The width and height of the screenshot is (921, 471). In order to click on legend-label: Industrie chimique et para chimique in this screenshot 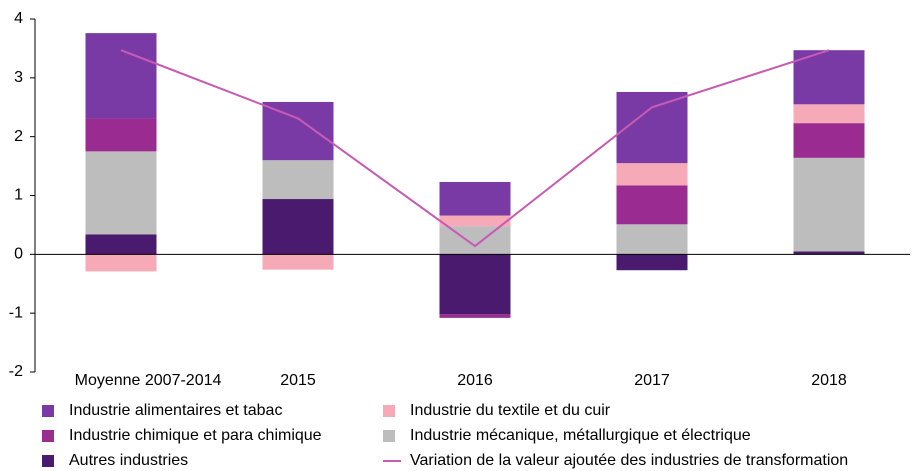, I will do `click(195, 435)`.